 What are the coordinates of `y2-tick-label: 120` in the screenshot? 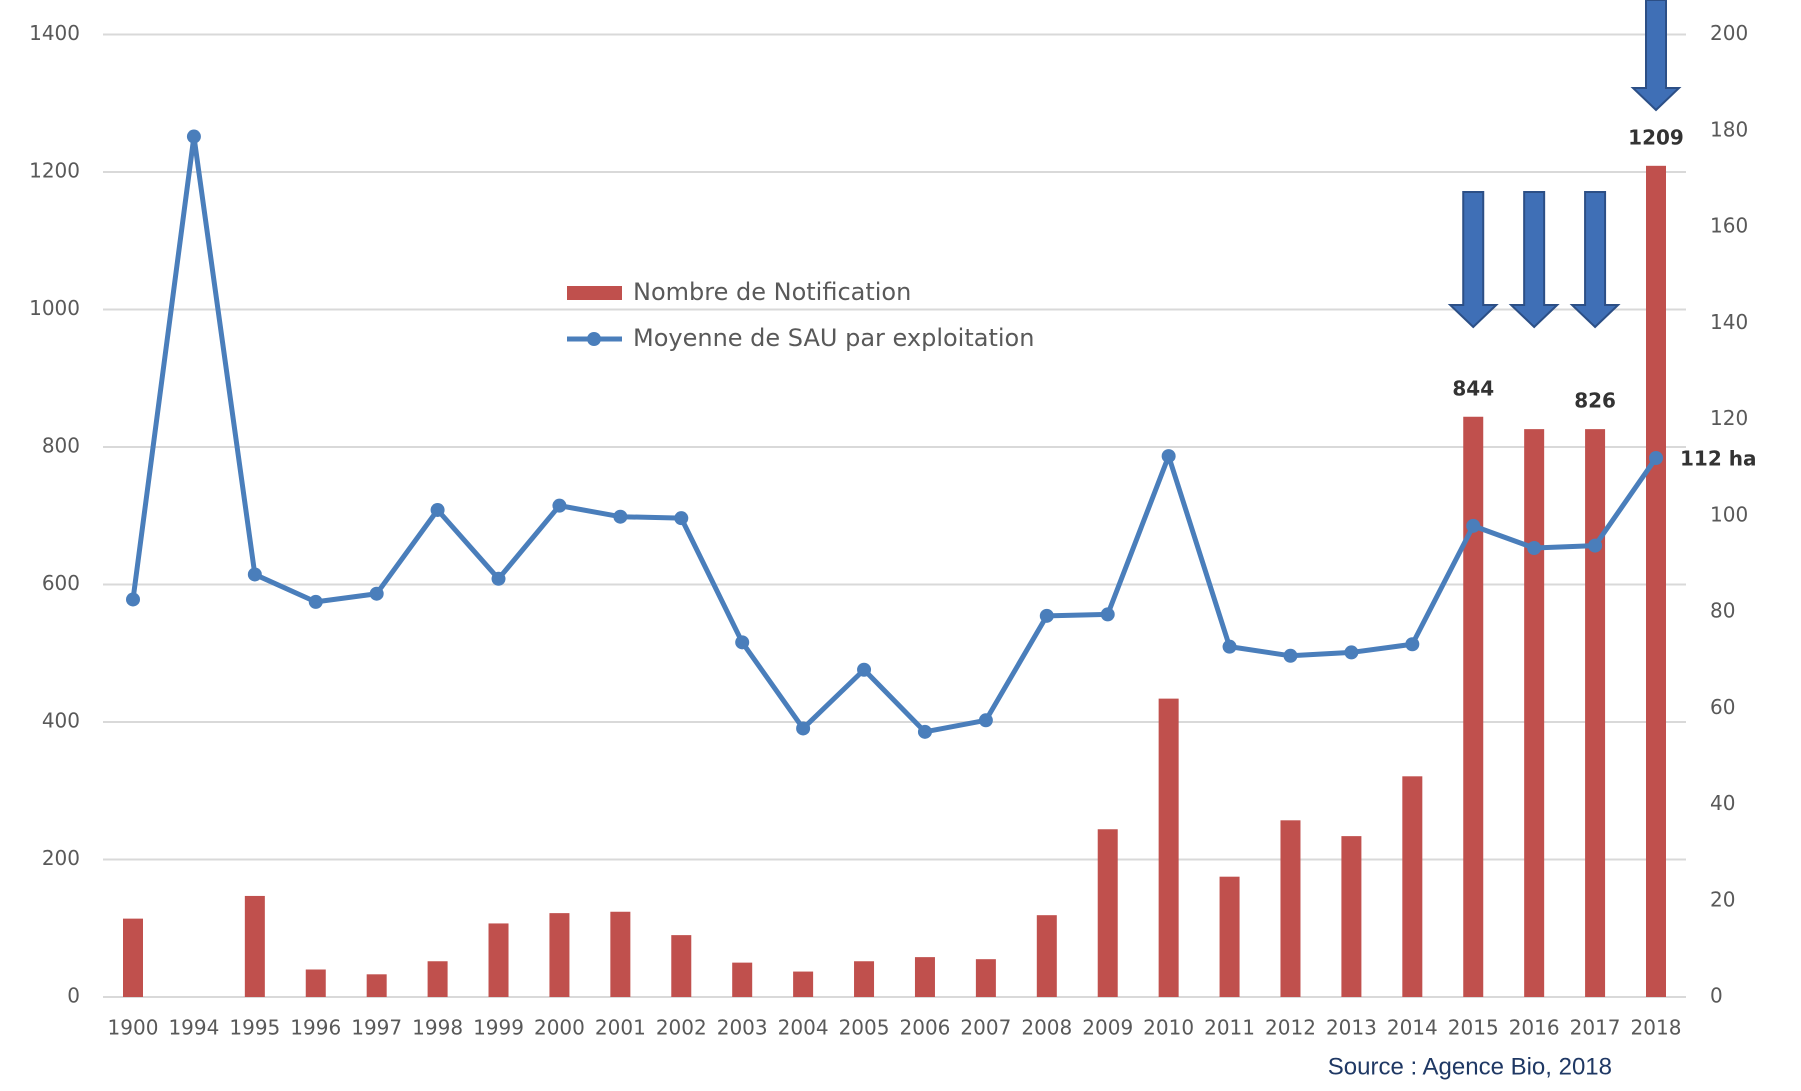 It's located at (1729, 418).